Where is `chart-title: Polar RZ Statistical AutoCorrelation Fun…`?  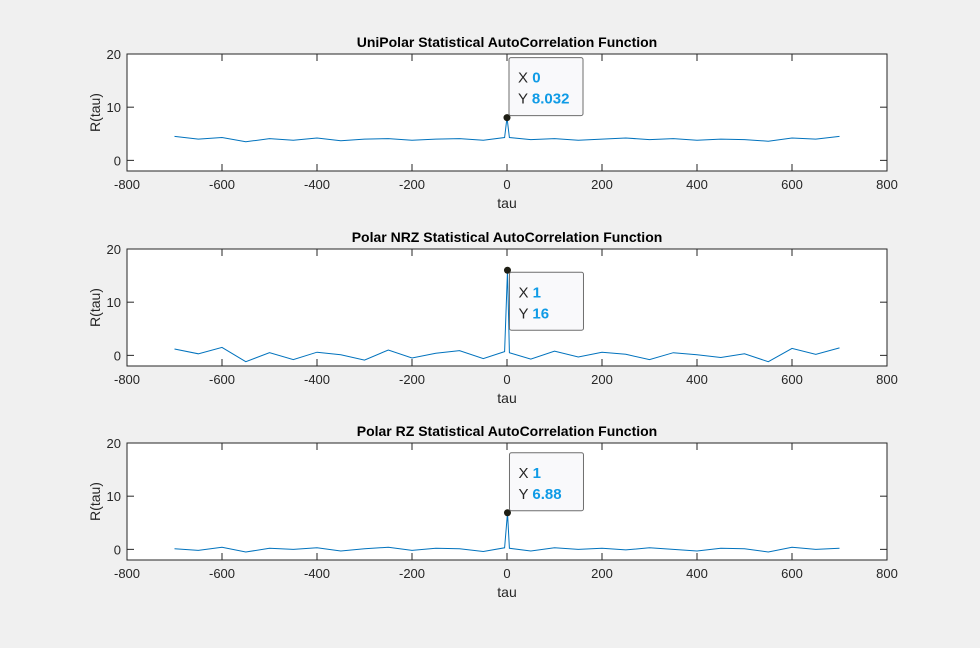 chart-title: Polar RZ Statistical AutoCorrelation Fun… is located at coordinates (507, 431).